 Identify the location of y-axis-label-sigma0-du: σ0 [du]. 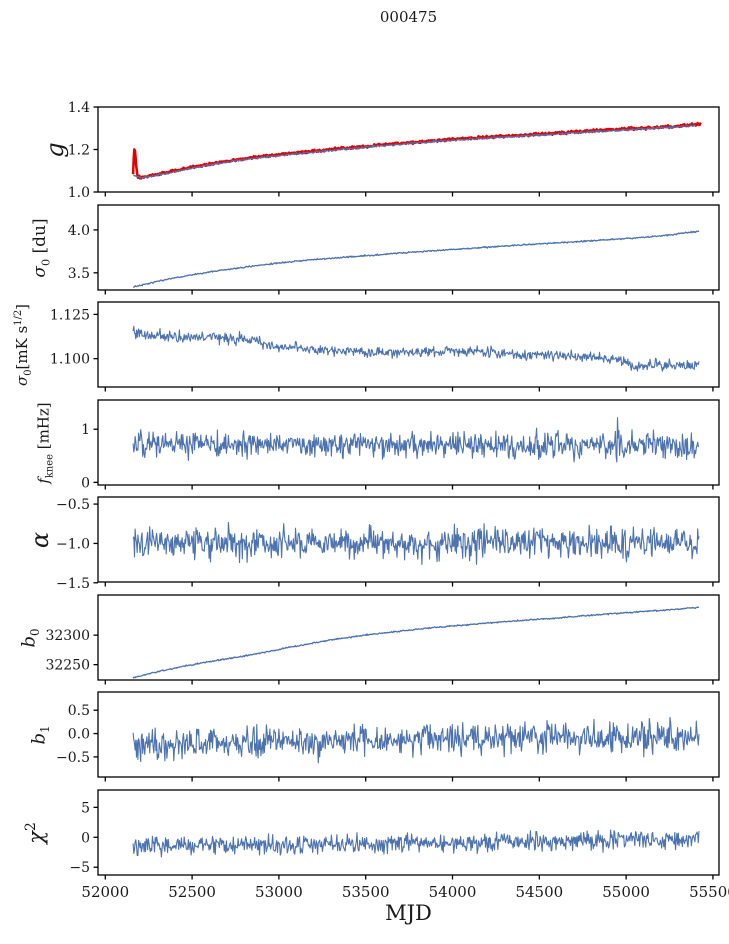
(41, 247).